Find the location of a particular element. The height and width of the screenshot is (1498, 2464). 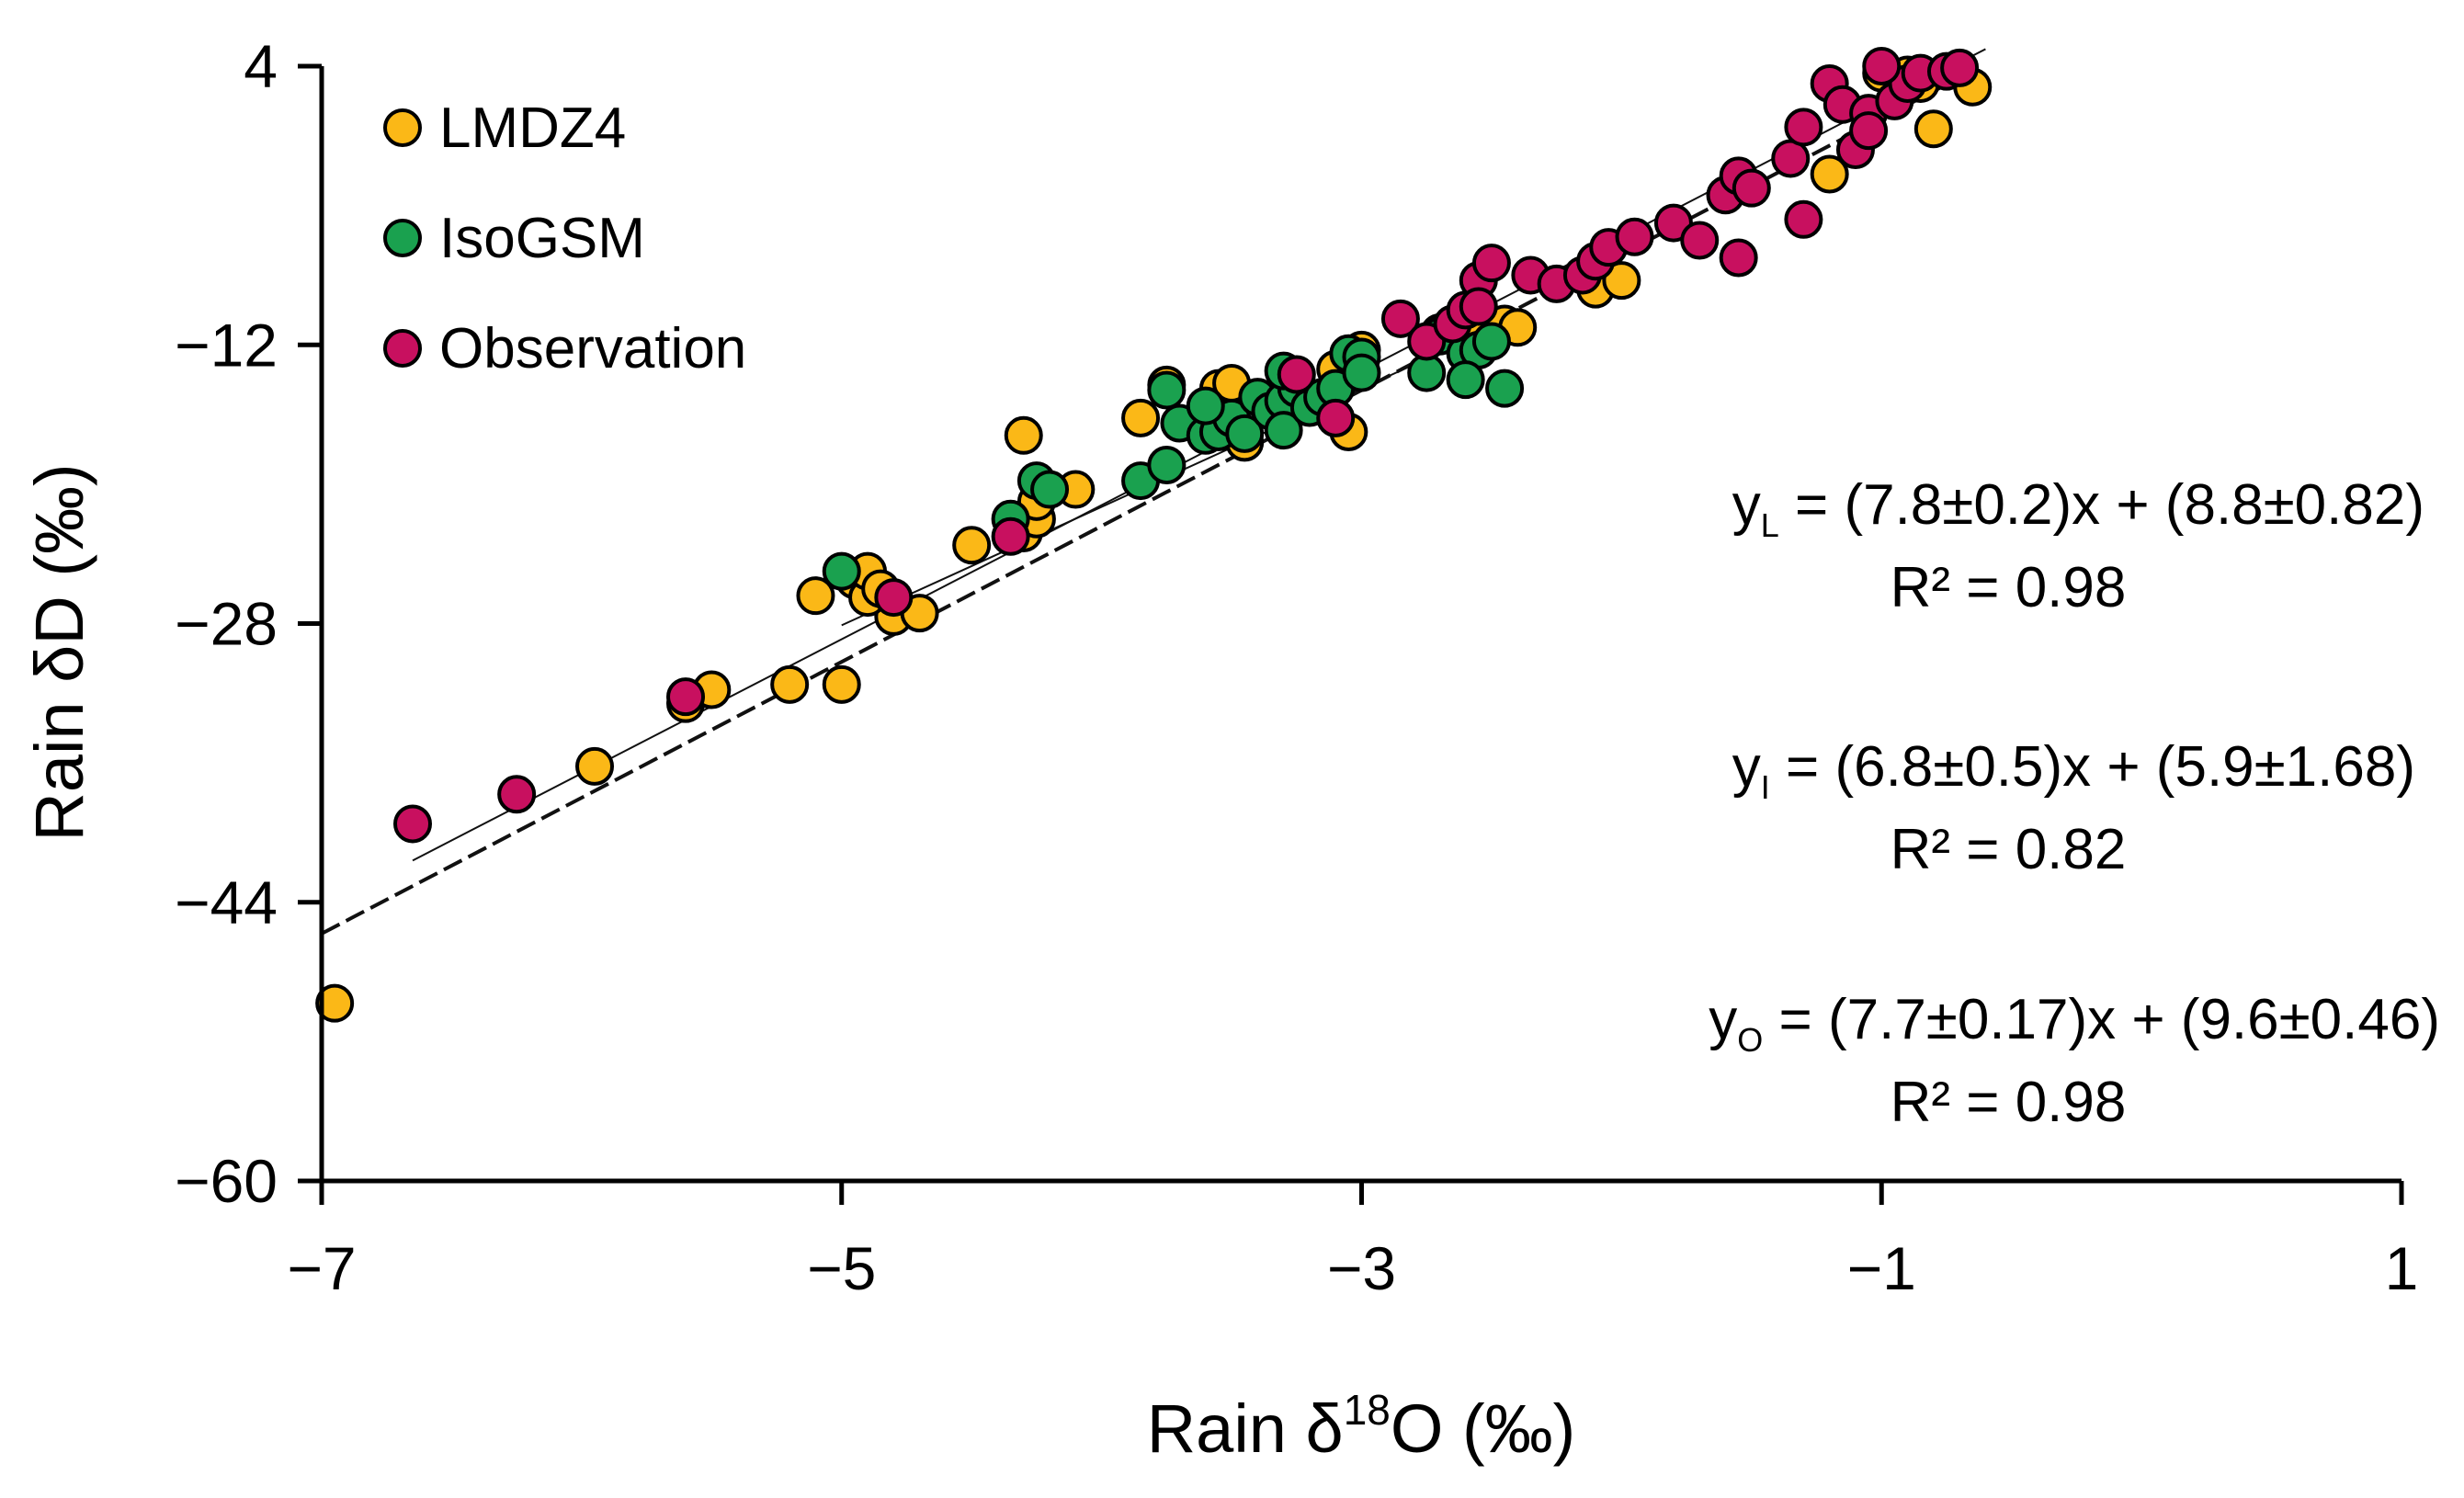

x-tick-label: −1 is located at coordinates (1882, 1268).